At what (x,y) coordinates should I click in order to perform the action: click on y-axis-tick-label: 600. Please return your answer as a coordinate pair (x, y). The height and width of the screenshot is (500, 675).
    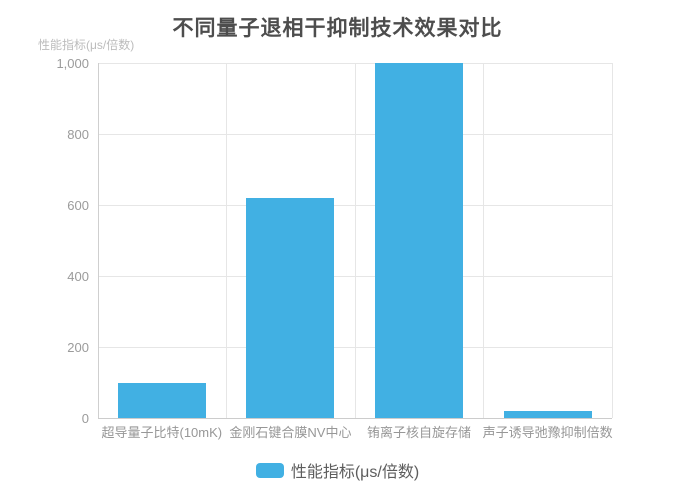
    Looking at the image, I should click on (78, 205).